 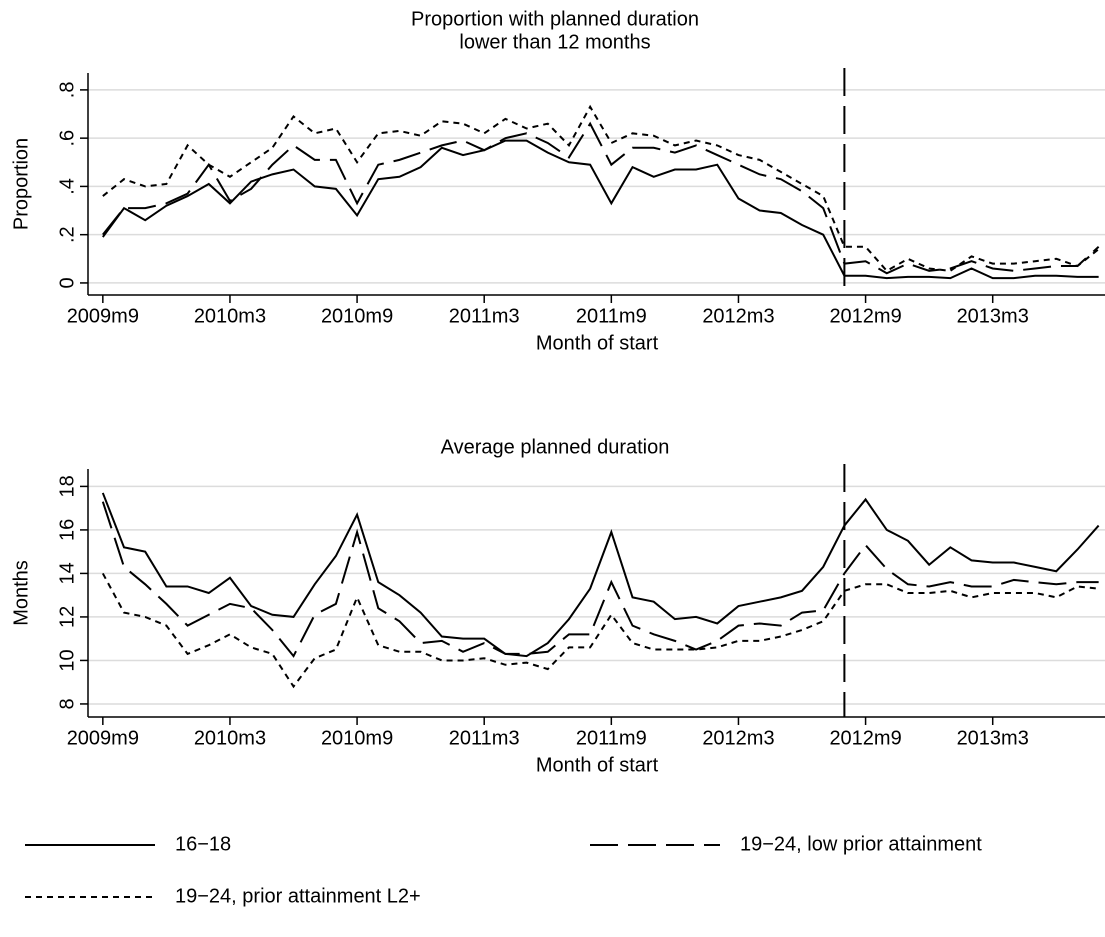 What do you see at coordinates (21, 184) in the screenshot?
I see `y-axis-title: Proportion` at bounding box center [21, 184].